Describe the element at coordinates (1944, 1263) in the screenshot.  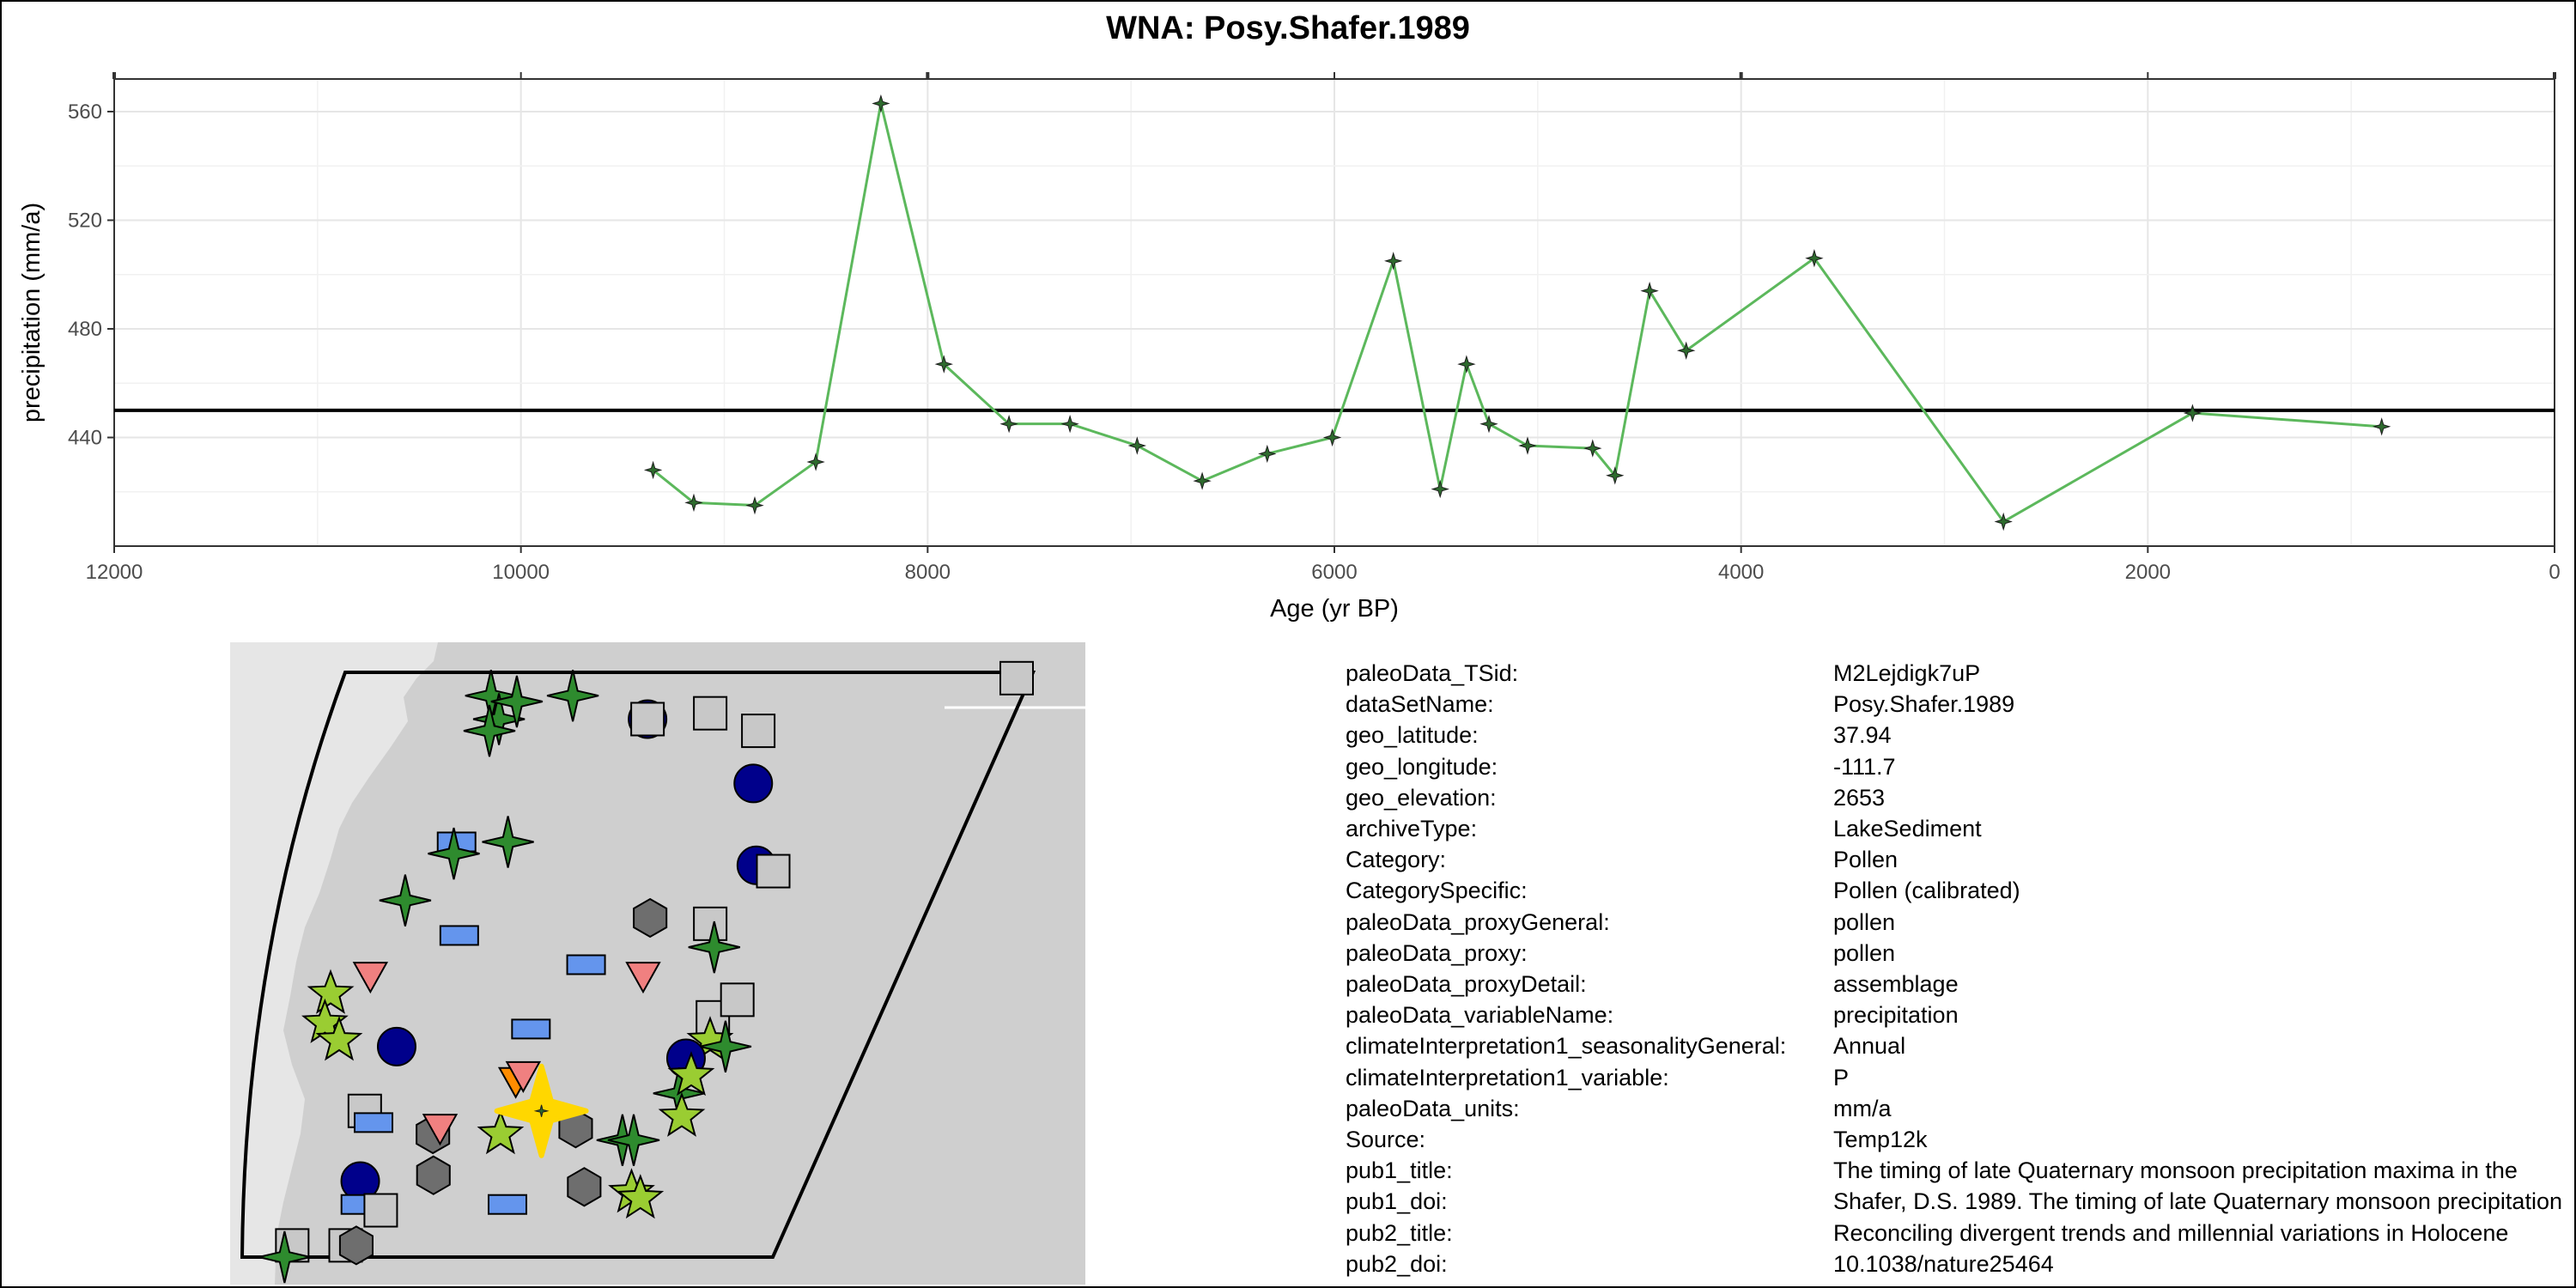
I see `metadata-value: 10.1038/nature25464` at that location.